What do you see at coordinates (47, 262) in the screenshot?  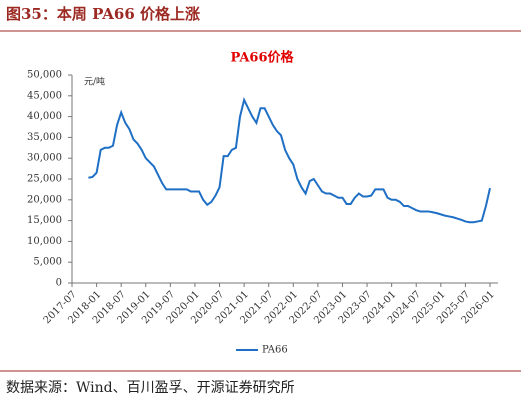 I see `y-tick-label: 5,000` at bounding box center [47, 262].